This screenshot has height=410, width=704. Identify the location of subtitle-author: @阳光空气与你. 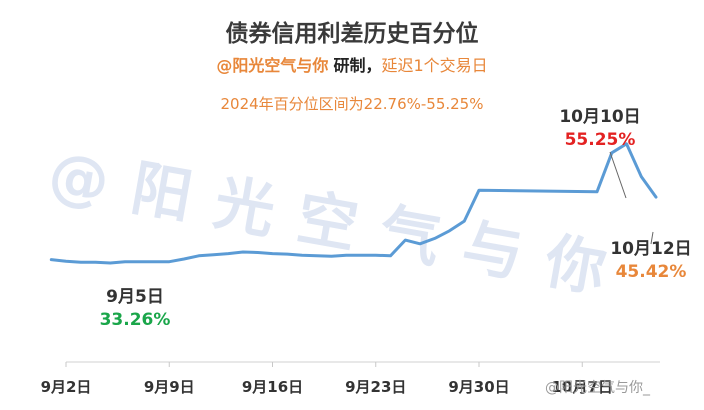
(272, 65).